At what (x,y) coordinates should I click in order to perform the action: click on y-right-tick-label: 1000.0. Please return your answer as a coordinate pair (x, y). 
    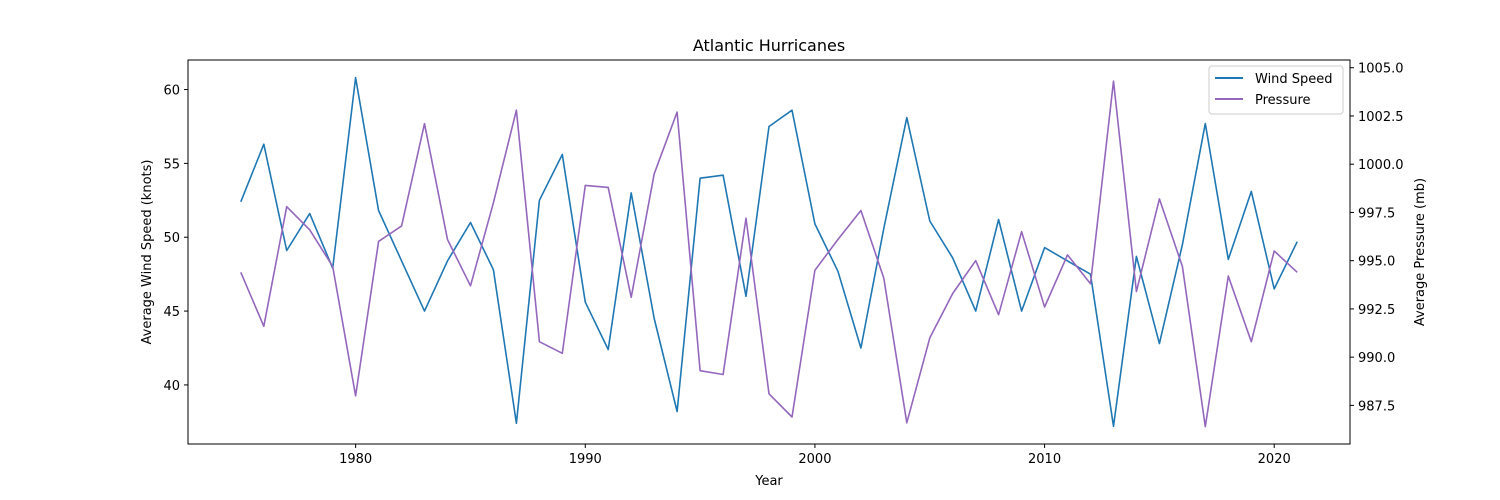
    Looking at the image, I should click on (1381, 165).